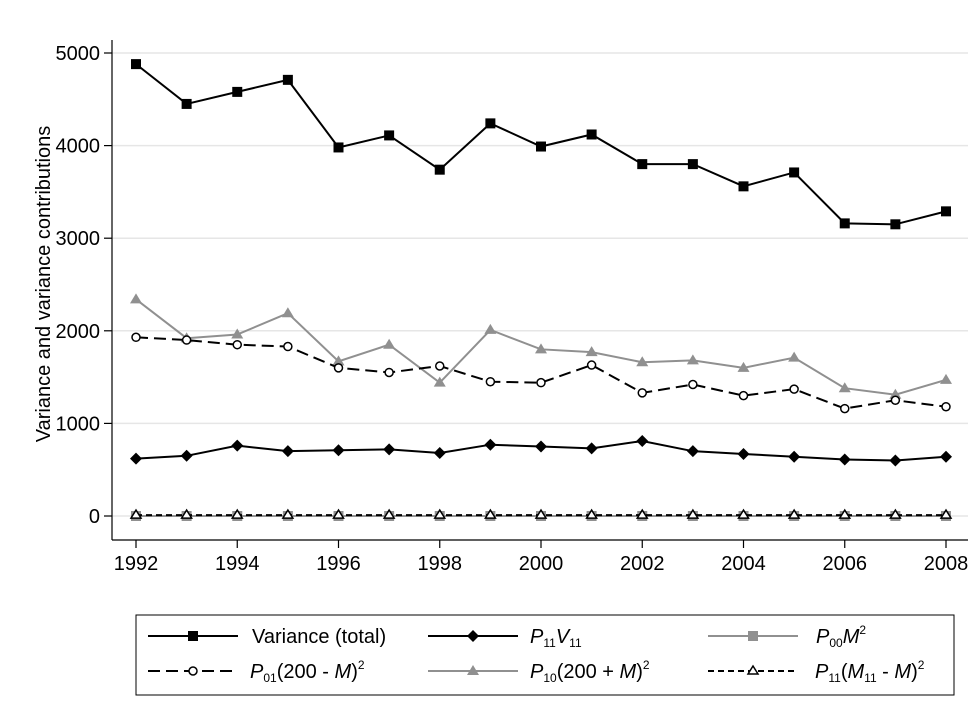  What do you see at coordinates (389, 343) in the screenshot?
I see `point-p10-1997` at bounding box center [389, 343].